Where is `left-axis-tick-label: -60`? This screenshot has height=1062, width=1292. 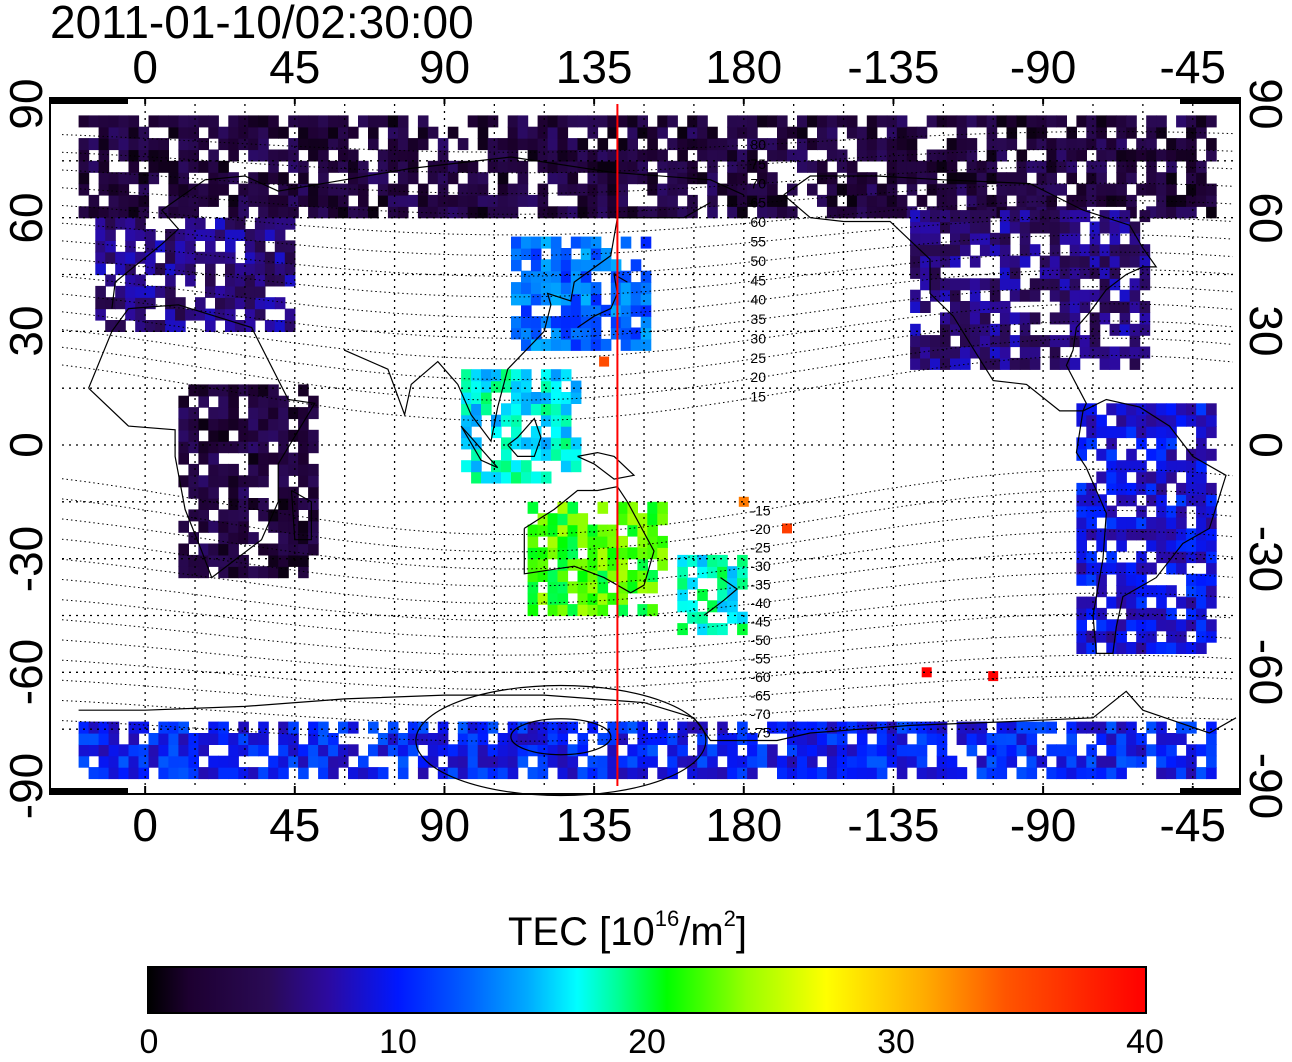
left-axis-tick-label: -60 is located at coordinates (26, 672).